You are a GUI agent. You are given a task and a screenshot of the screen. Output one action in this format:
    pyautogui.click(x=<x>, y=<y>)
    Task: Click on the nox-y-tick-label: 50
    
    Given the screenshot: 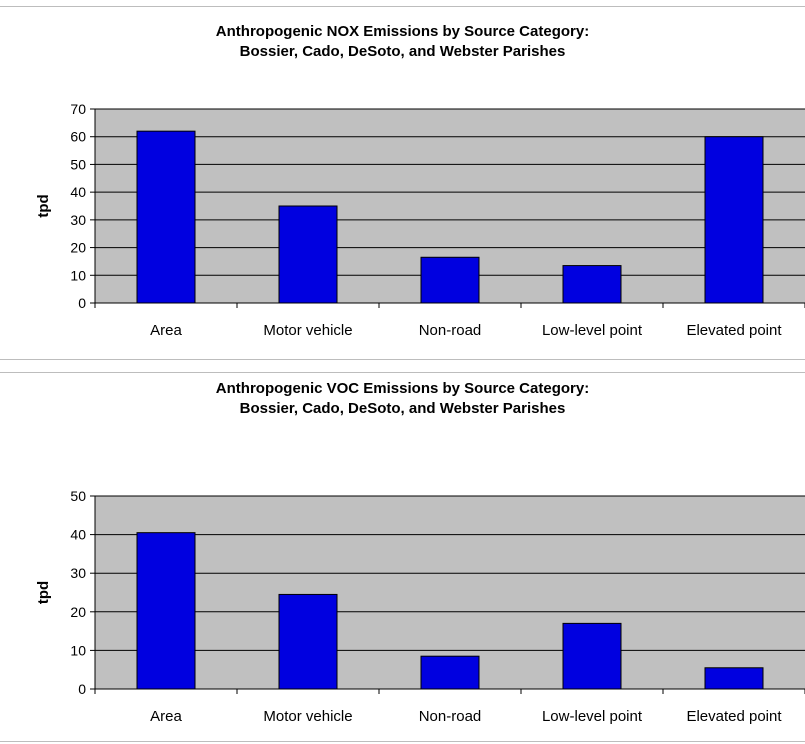 What is the action you would take?
    pyautogui.click(x=78, y=164)
    